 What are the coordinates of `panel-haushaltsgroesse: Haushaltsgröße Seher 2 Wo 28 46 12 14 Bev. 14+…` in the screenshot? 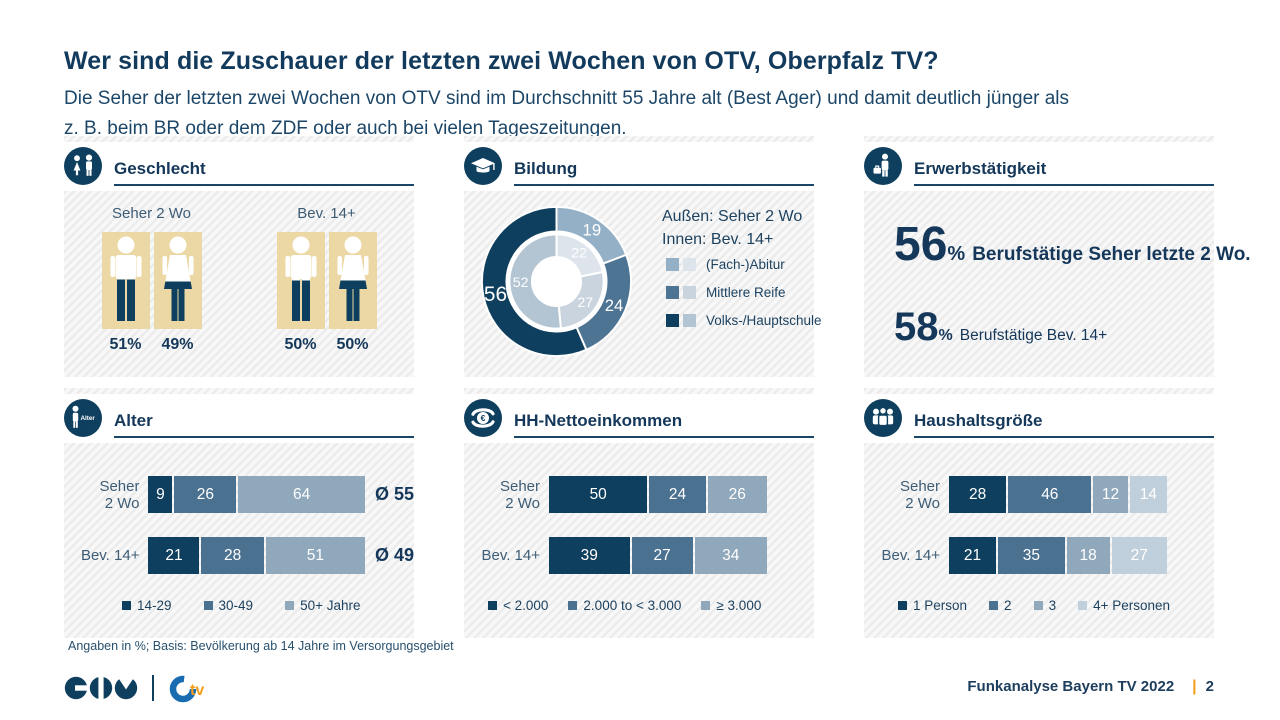 It's located at (1039, 513).